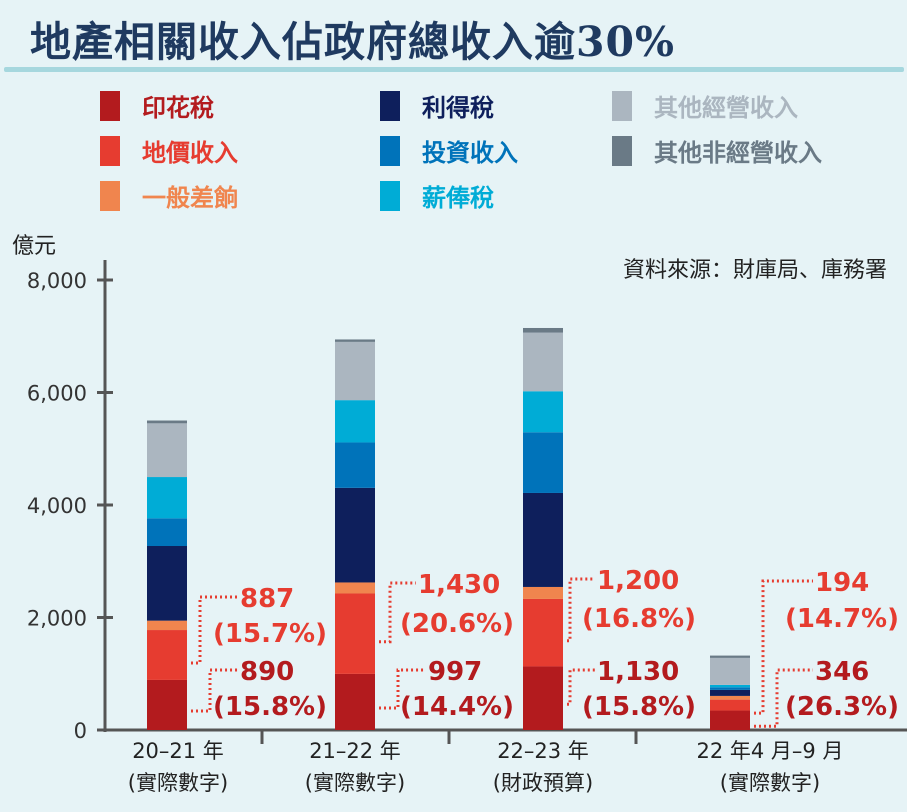  Describe the element at coordinates (34, 246) in the screenshot. I see `y-axis-unit-label: 億元` at that location.